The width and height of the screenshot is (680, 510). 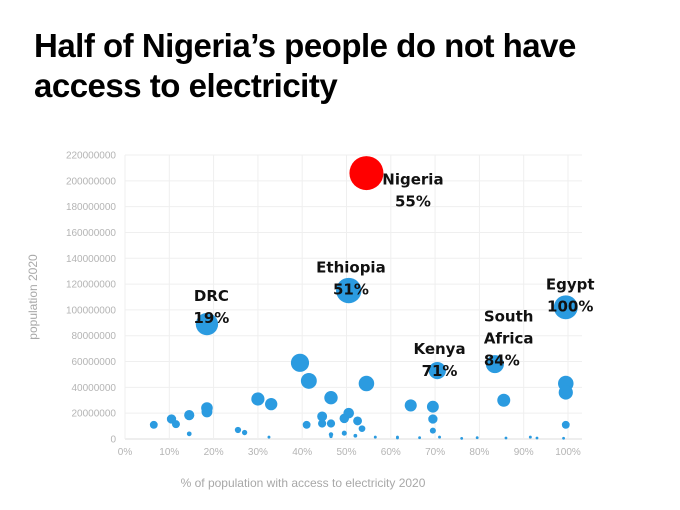 What do you see at coordinates (509, 317) in the screenshot?
I see `annotation-label: South` at bounding box center [509, 317].